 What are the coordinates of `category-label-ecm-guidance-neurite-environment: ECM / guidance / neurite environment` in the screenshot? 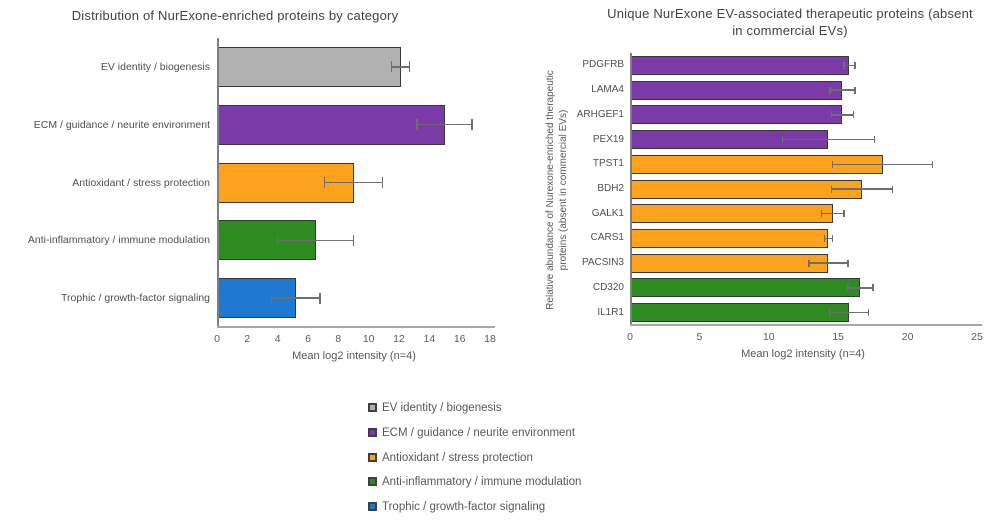 It's located at (121, 124).